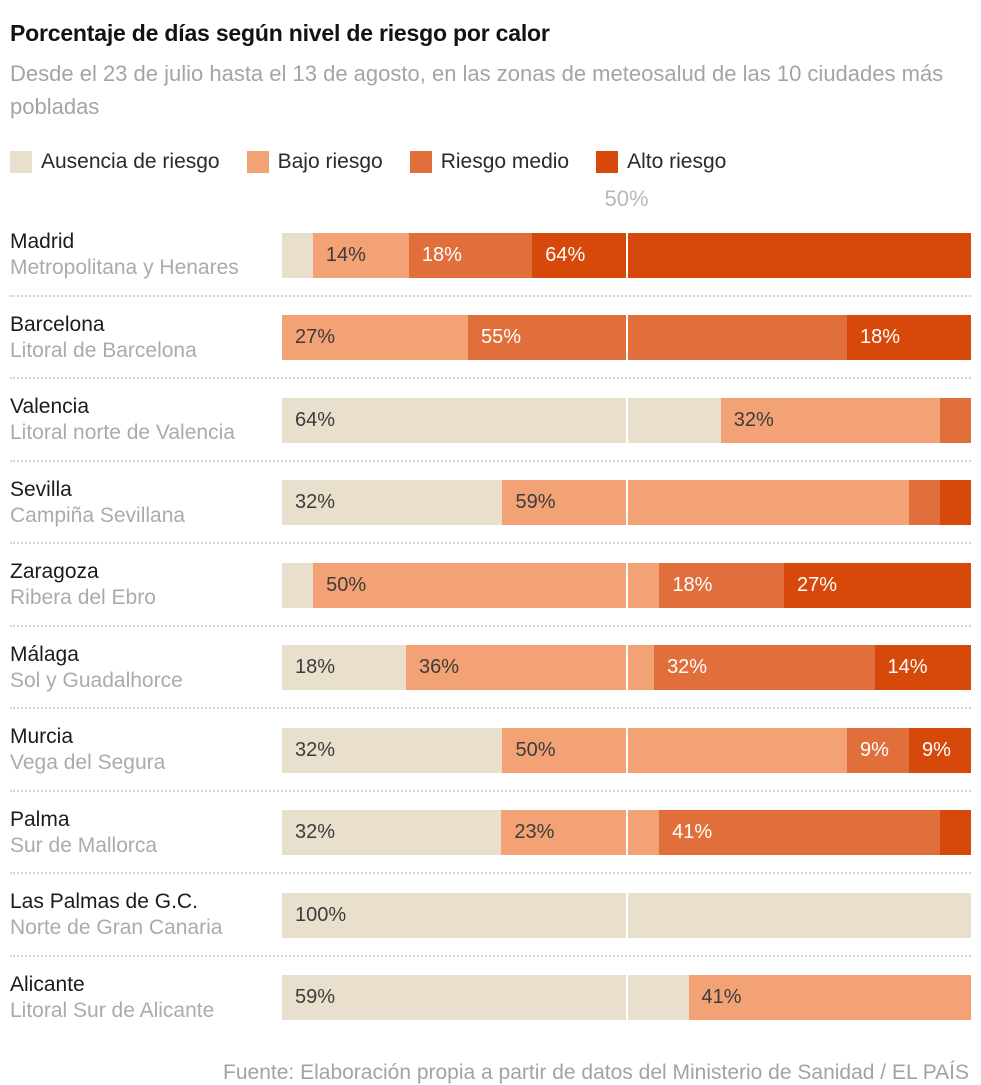 The height and width of the screenshot is (1085, 981). I want to click on bar-area: 14% 18% 64%, so click(626, 255).